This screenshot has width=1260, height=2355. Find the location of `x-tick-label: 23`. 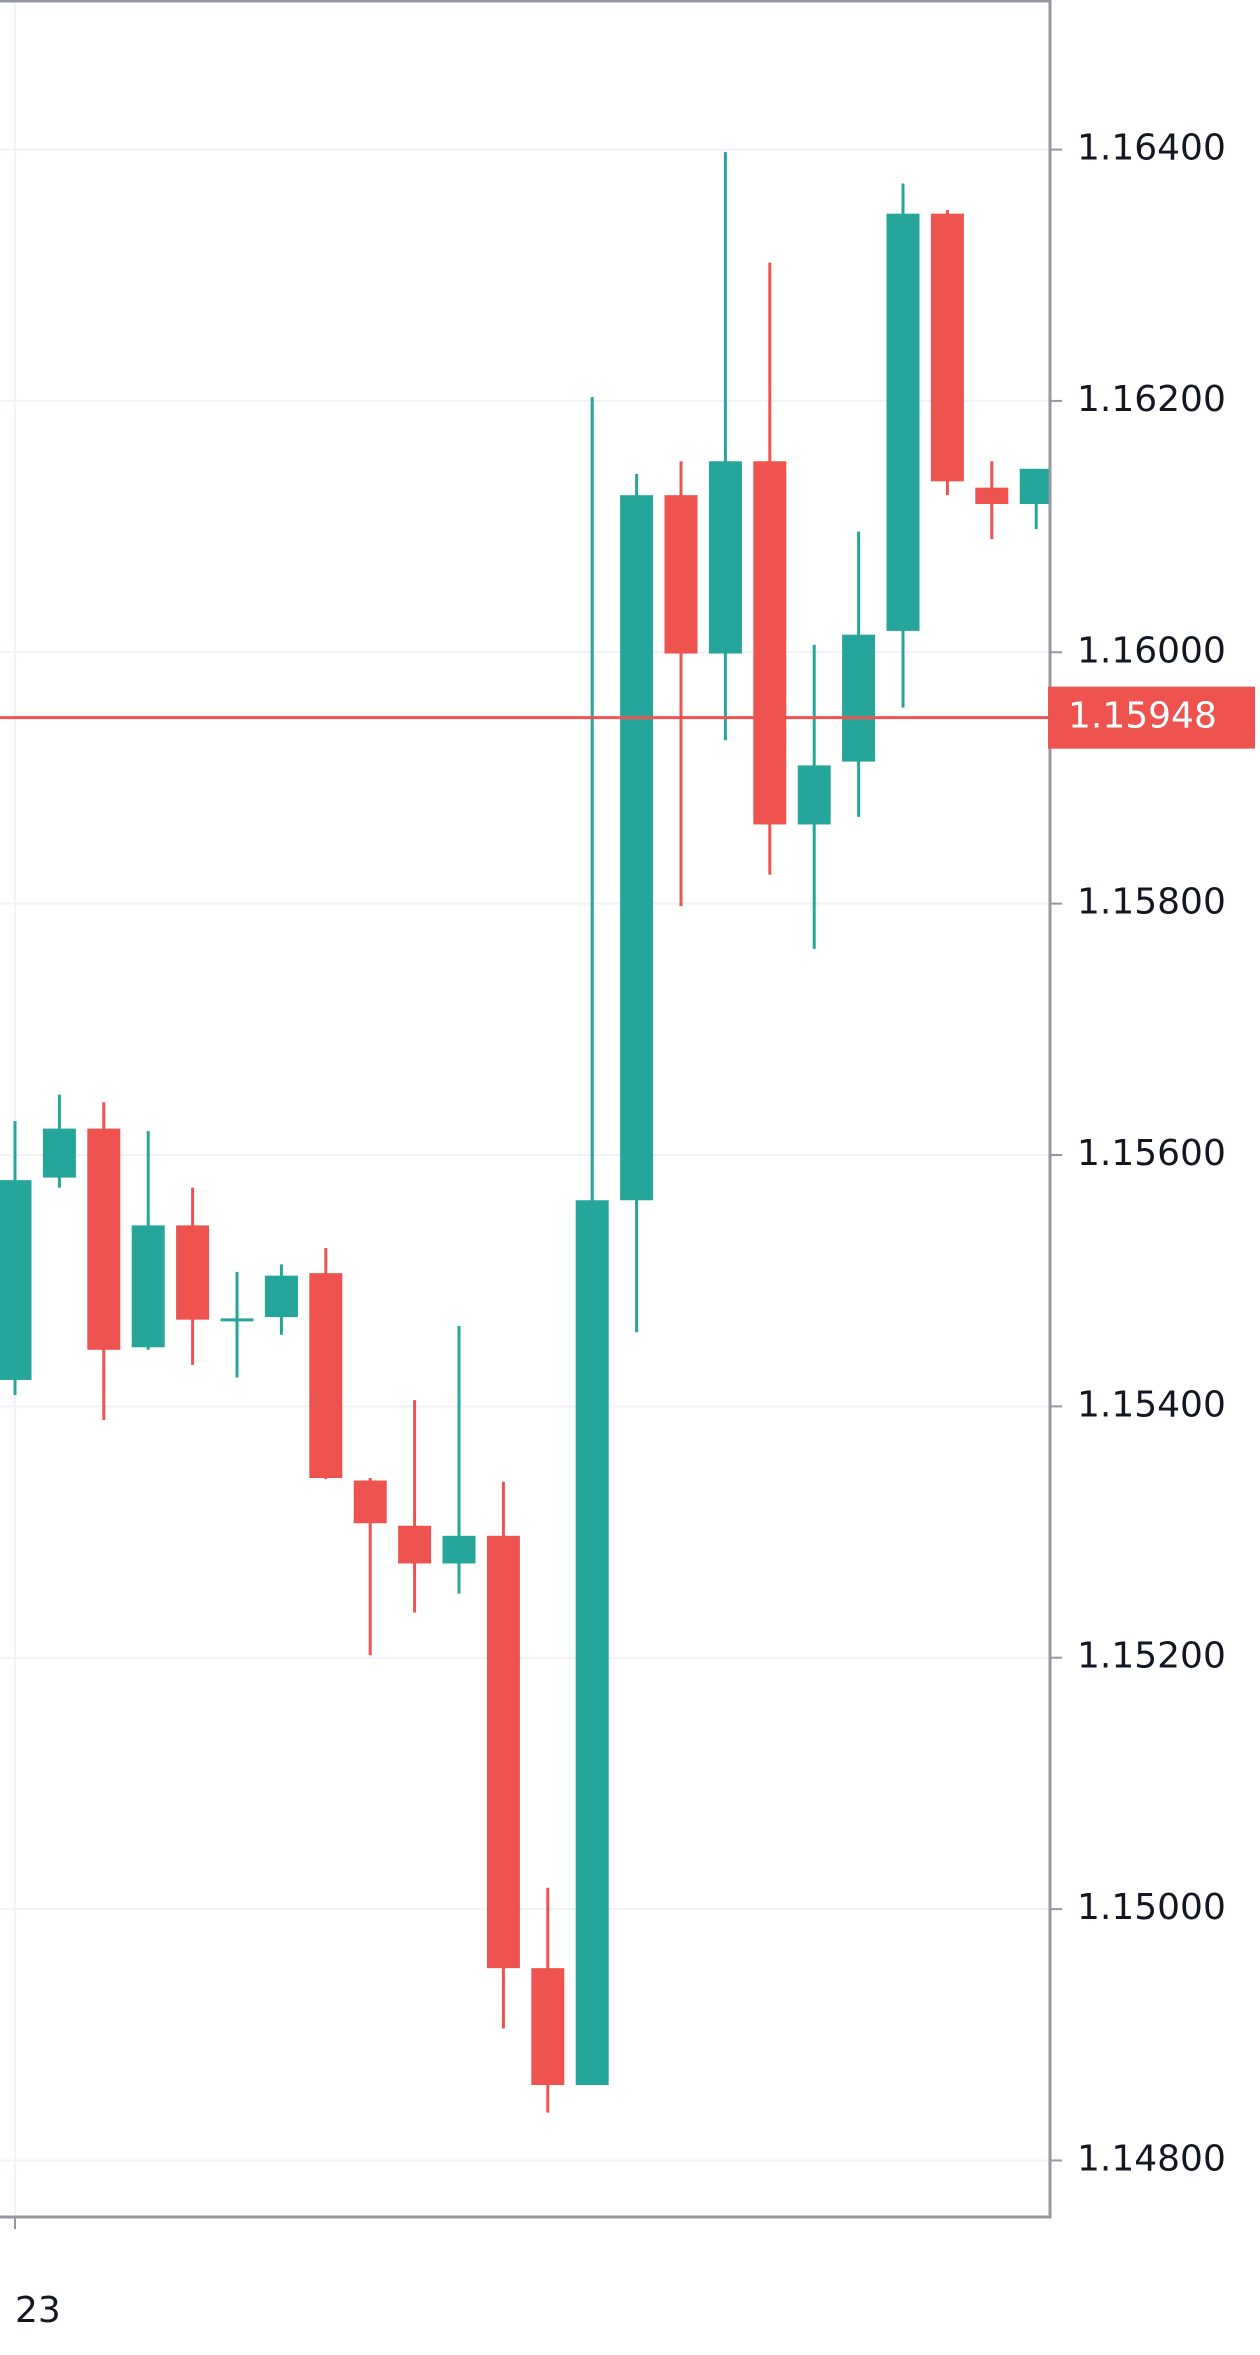

x-tick-label: 23 is located at coordinates (38, 2310).